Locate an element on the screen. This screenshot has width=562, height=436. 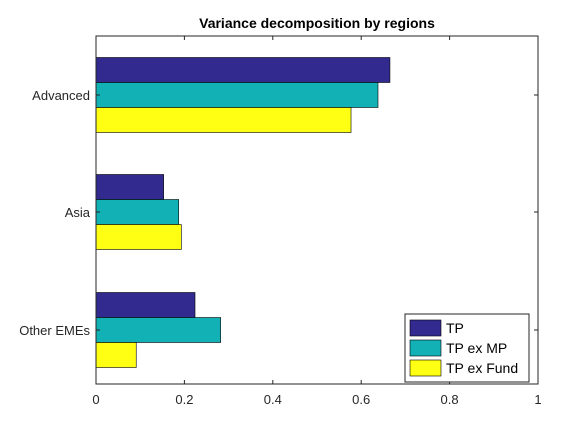
chart-title: Variance decomposition by regions is located at coordinates (317, 23).